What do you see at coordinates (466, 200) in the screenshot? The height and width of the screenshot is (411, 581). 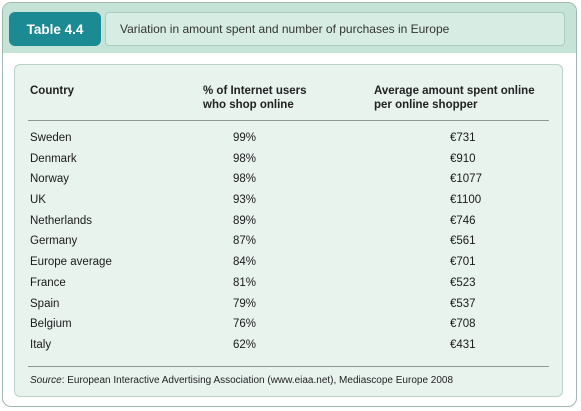 I see `amount-cell: €1100` at bounding box center [466, 200].